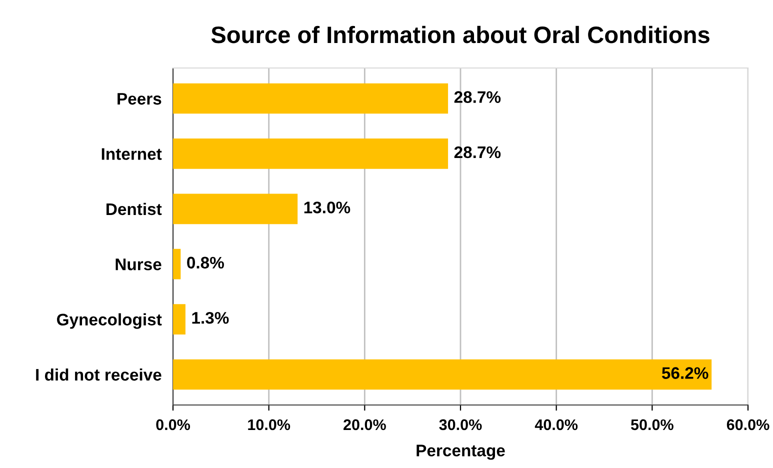  What do you see at coordinates (132, 154) in the screenshot?
I see `y-tick-label: Internet` at bounding box center [132, 154].